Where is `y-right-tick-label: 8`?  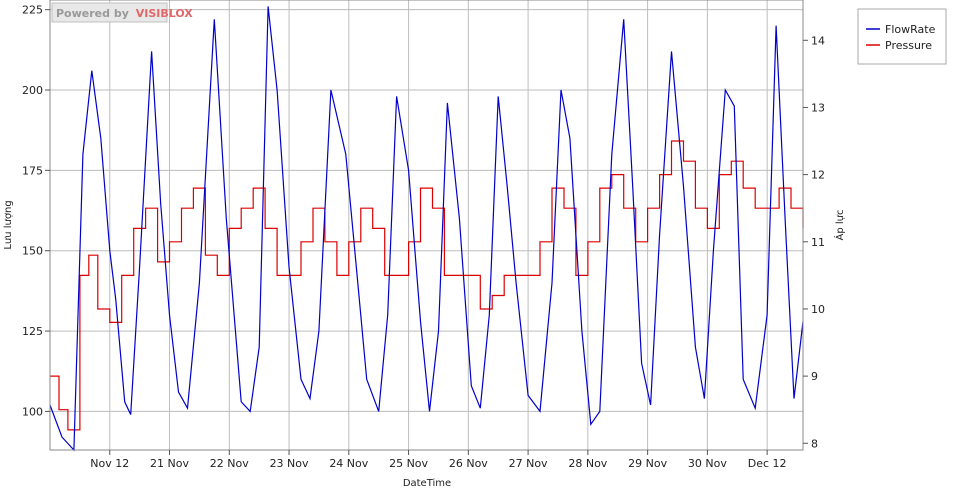
y-right-tick-label: 8 is located at coordinates (814, 443).